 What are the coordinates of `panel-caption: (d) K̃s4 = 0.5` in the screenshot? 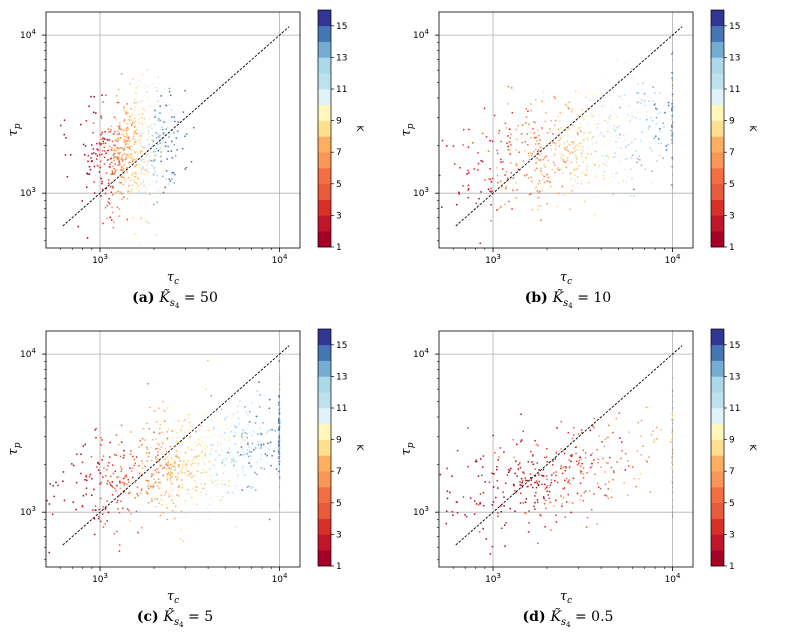 It's located at (568, 618).